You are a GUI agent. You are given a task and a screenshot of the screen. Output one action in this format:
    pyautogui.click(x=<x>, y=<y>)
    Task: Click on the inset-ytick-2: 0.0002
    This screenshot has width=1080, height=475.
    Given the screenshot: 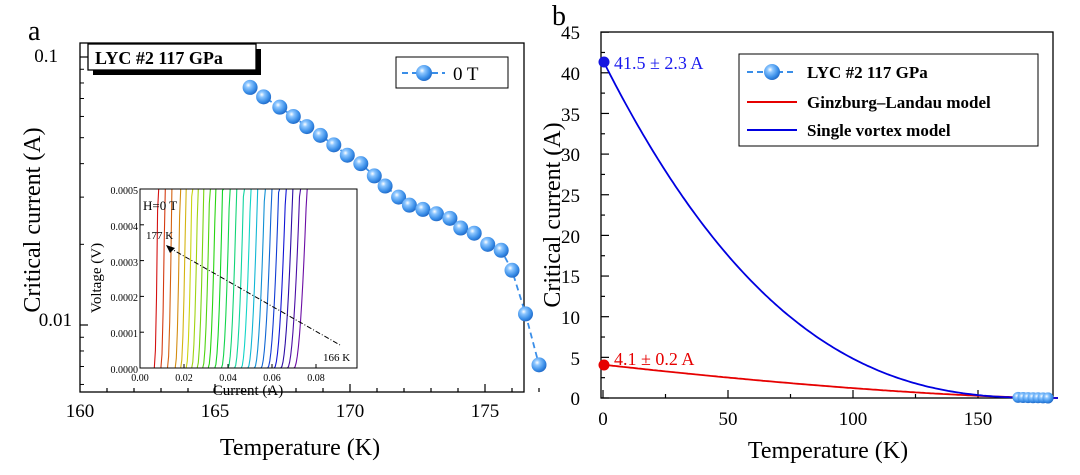 What is the action you would take?
    pyautogui.click(x=125, y=298)
    